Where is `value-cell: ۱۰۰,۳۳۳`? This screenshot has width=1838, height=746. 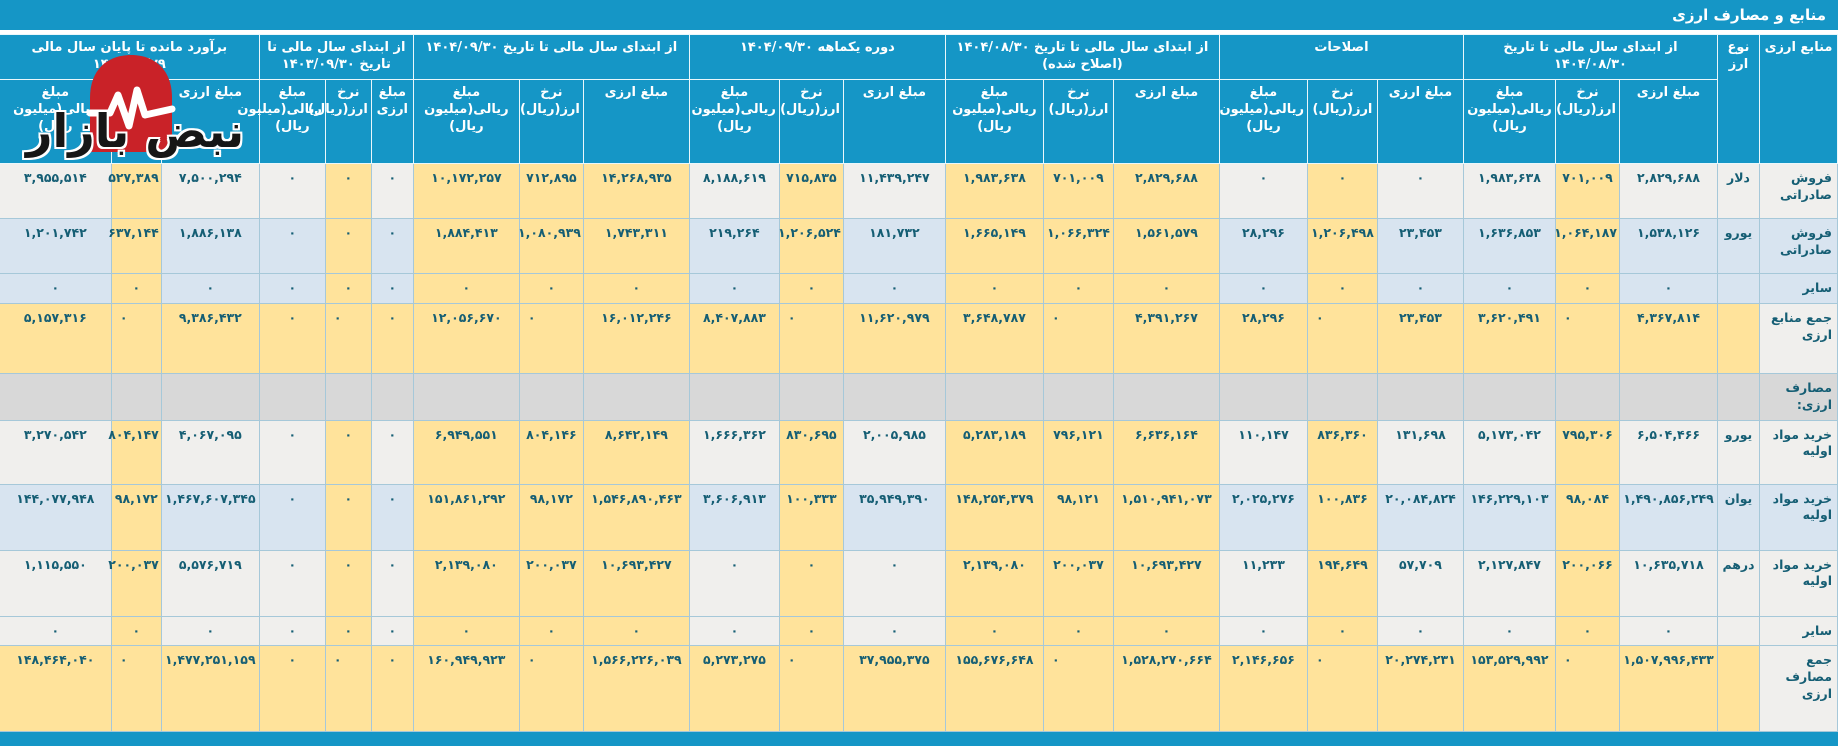
value-cell: ۱۰۰,۳۳۳ is located at coordinates (811, 517).